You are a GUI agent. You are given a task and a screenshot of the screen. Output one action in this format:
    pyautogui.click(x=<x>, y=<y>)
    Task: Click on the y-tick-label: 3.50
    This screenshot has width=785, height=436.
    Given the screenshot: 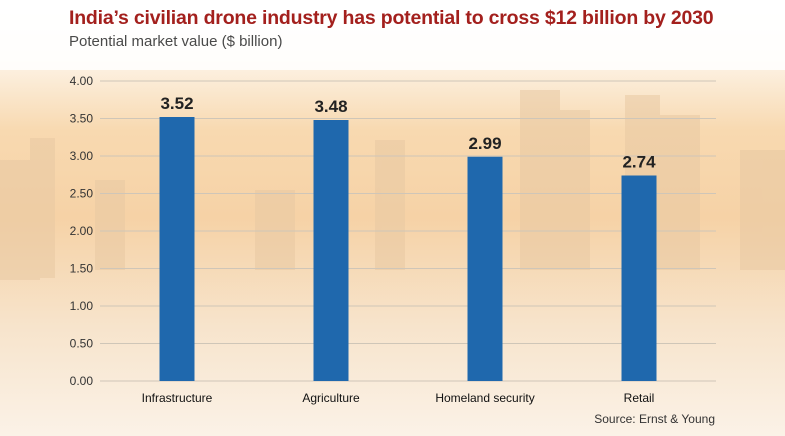 What is the action you would take?
    pyautogui.click(x=82, y=119)
    